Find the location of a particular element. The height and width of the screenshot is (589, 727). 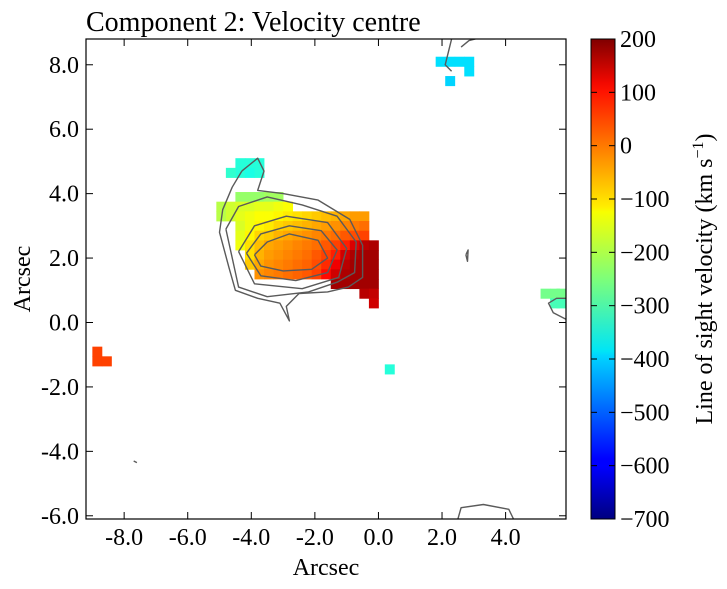

x-tick-label: -8.0 is located at coordinates (124, 538).